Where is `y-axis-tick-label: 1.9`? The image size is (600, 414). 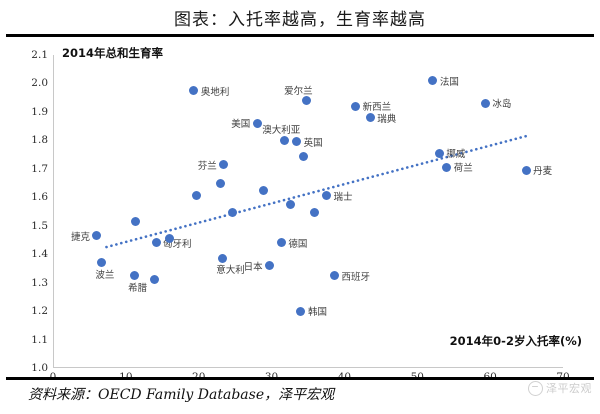
y-axis-tick-label: 1.9 is located at coordinates (39, 111).